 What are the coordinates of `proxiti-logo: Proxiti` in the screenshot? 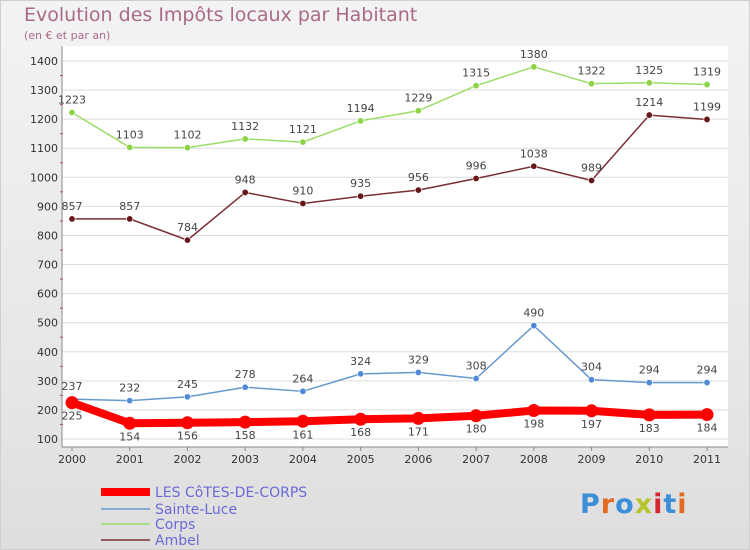 It's located at (634, 504).